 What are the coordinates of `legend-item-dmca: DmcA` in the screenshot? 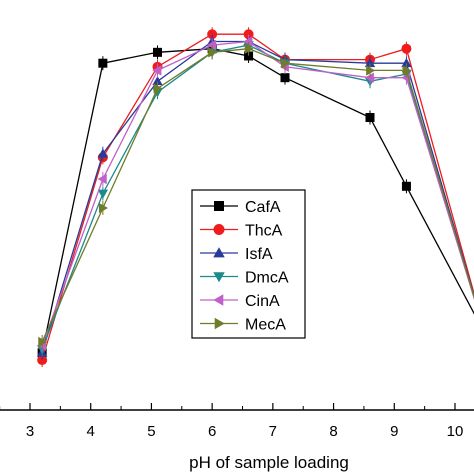 It's located at (244, 278).